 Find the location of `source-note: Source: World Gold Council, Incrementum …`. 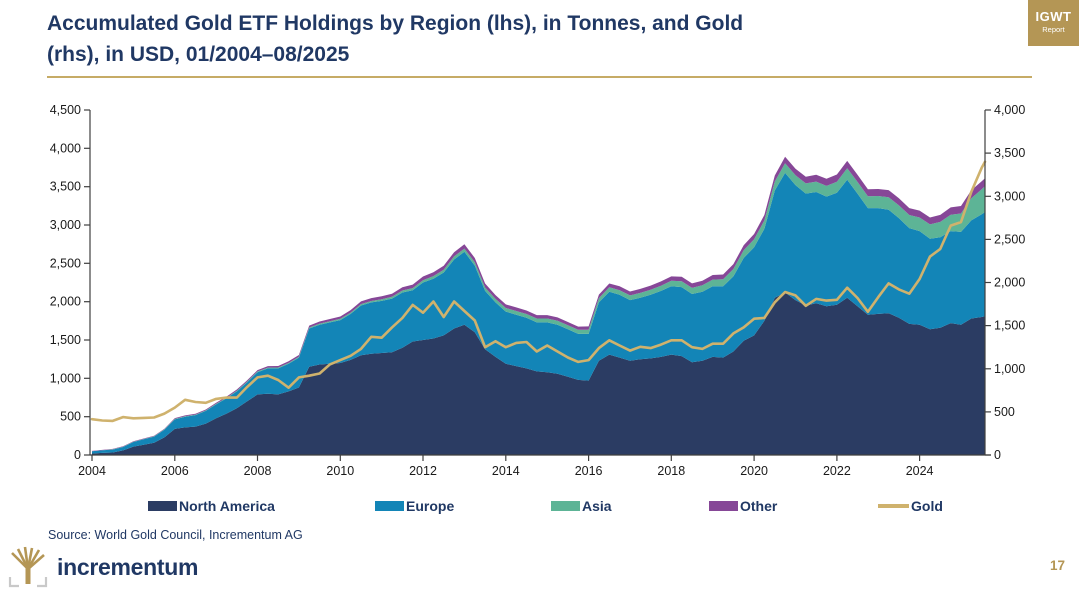

source-note: Source: World Gold Council, Incrementum … is located at coordinates (175, 535).